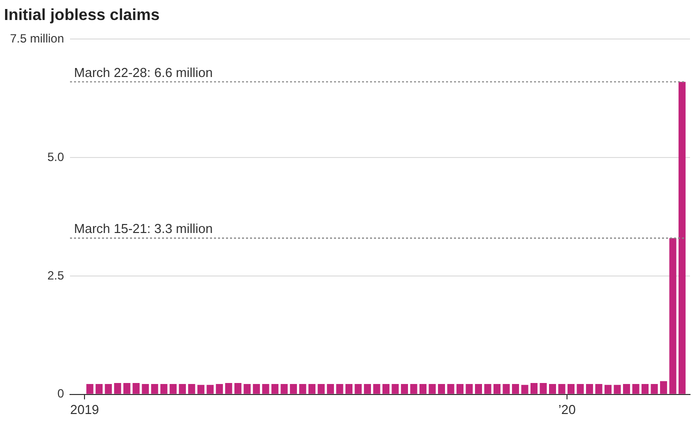 The image size is (700, 423). I want to click on x-tick-label: ’20, so click(567, 409).